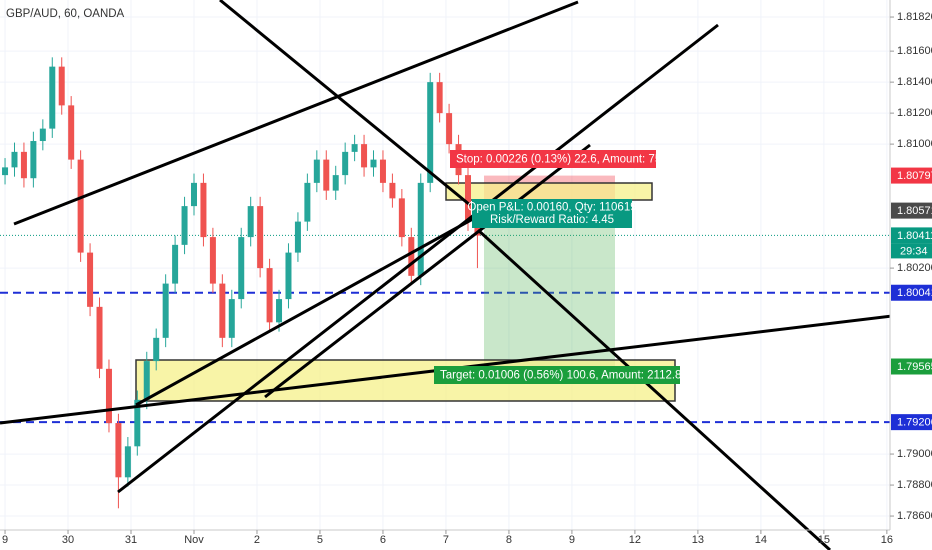 Image resolution: width=932 pixels, height=550 pixels. I want to click on pnl-label-box, so click(552, 213).